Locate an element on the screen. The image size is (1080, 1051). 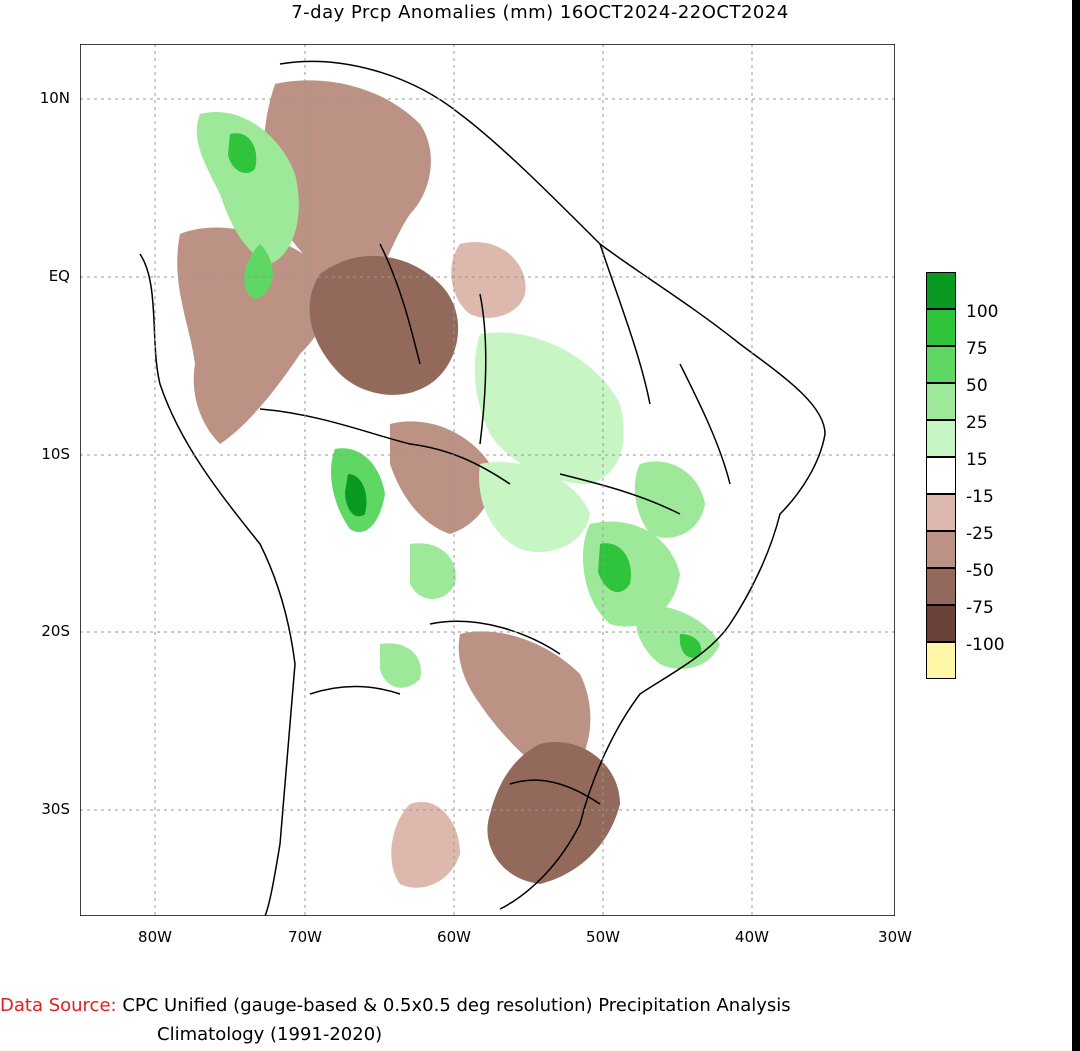
x-tick-30w: 30W is located at coordinates (895, 937).